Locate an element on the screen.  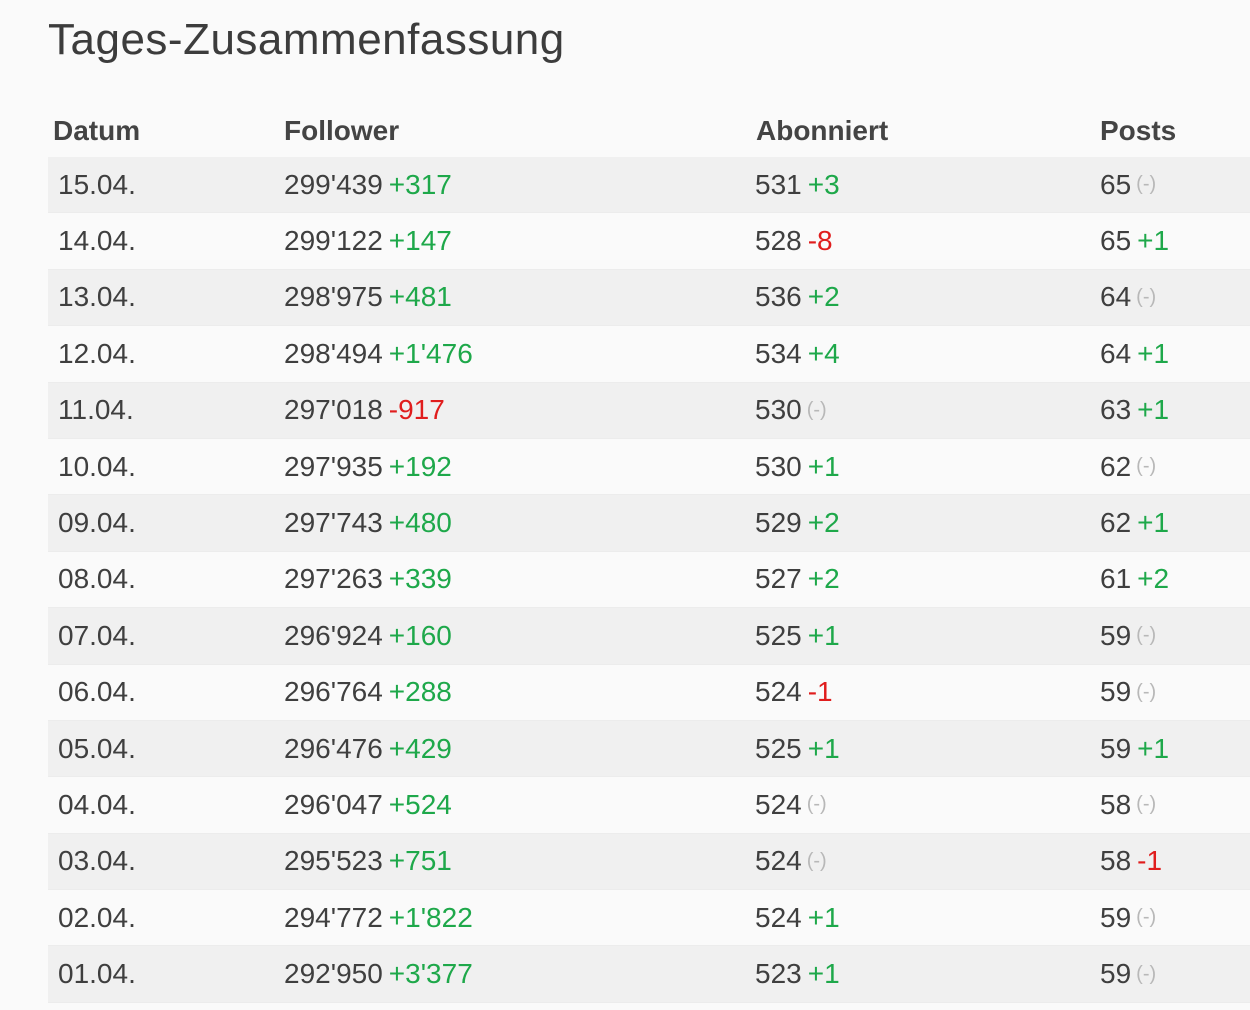
cell-subscribed-value: 534 is located at coordinates (778, 353).